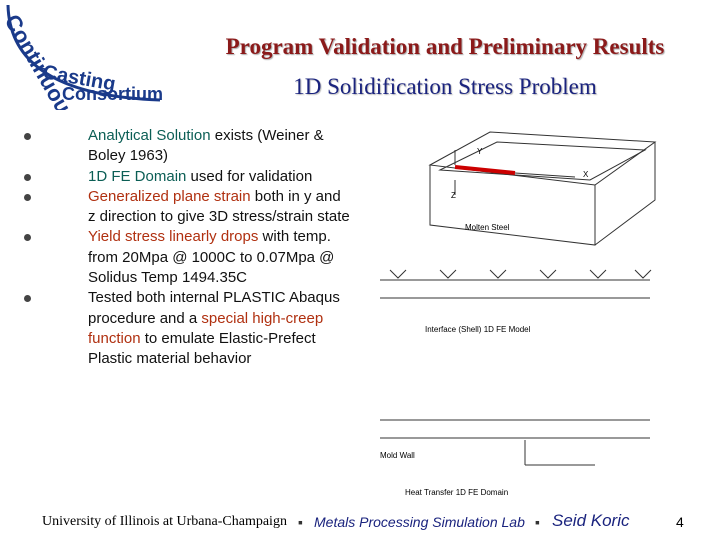 This screenshot has width=720, height=540. Describe the element at coordinates (516, 367) in the screenshot. I see `fe-model` at that location.